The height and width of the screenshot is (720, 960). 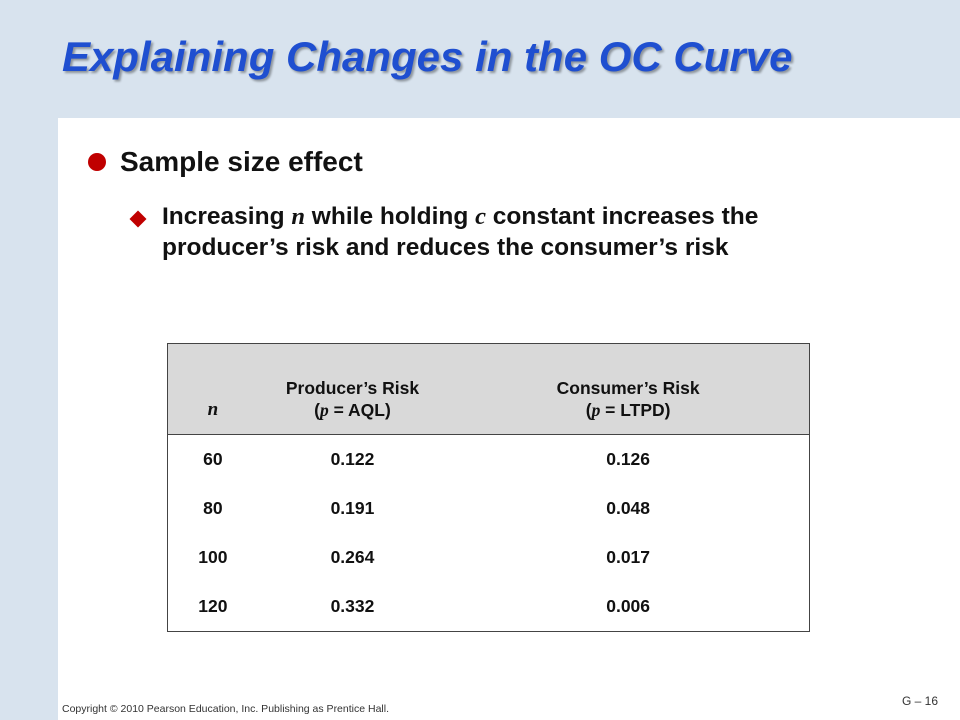 I want to click on diamond-bullet-icon, so click(x=138, y=219).